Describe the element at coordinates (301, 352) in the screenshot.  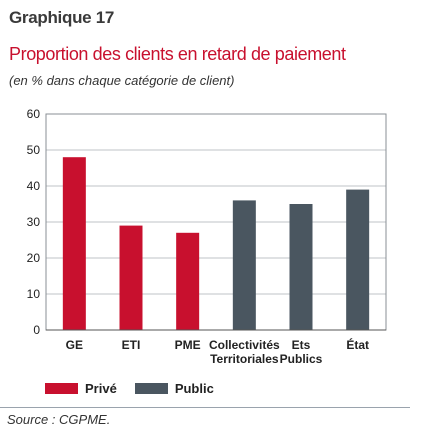
I see `x-tick-label: Ets Publics` at that location.